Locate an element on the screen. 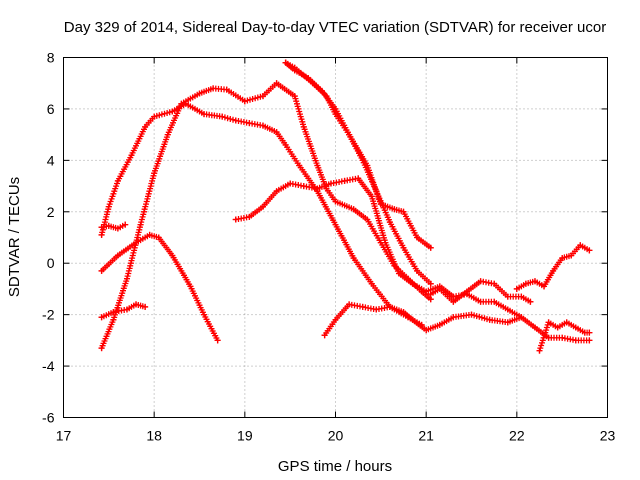 This screenshot has width=640, height=480. y-tick-label: 4 is located at coordinates (51, 160).